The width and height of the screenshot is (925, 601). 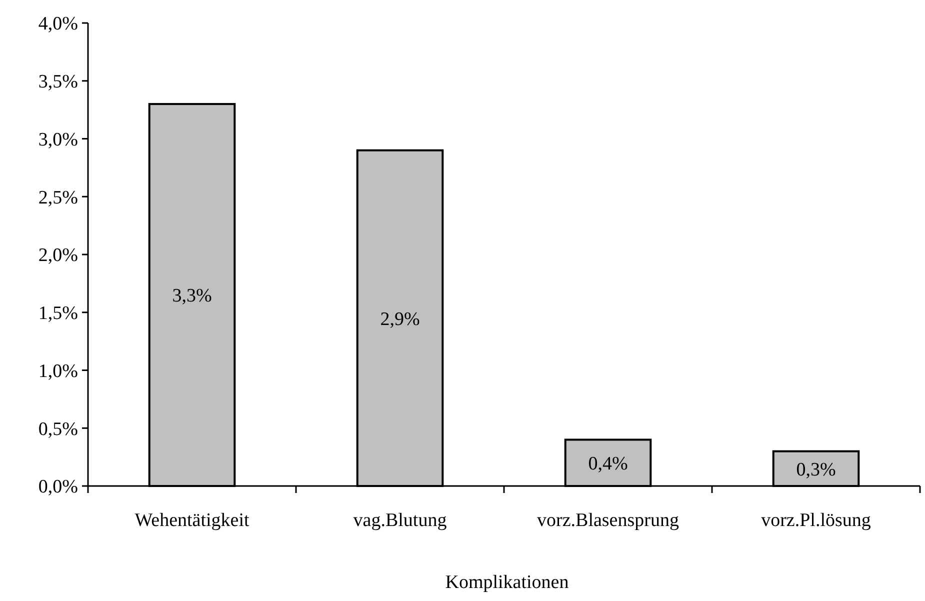 I want to click on y-tick-label: 0,5%, so click(x=58, y=429).